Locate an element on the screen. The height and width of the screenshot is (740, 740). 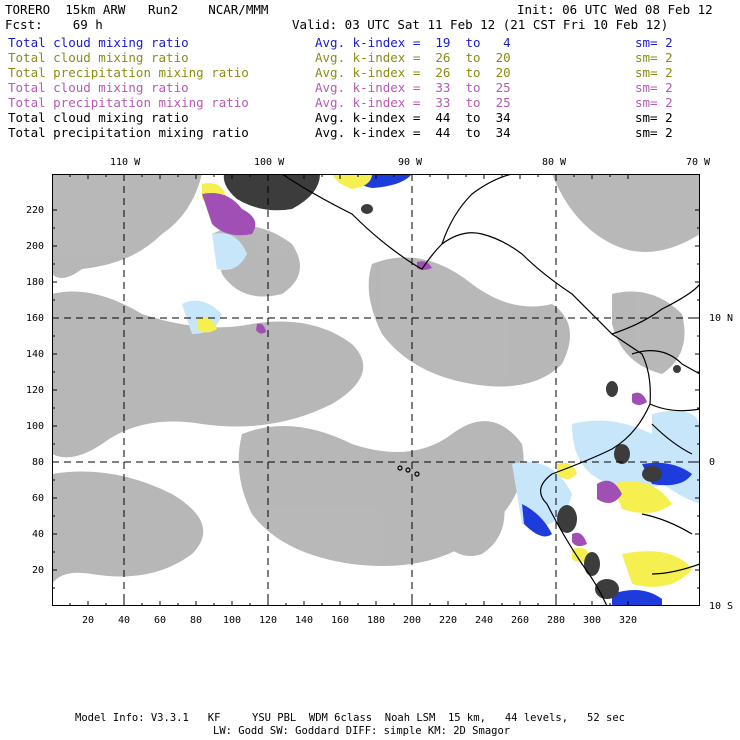
x-grid-label: 60 is located at coordinates (160, 620).